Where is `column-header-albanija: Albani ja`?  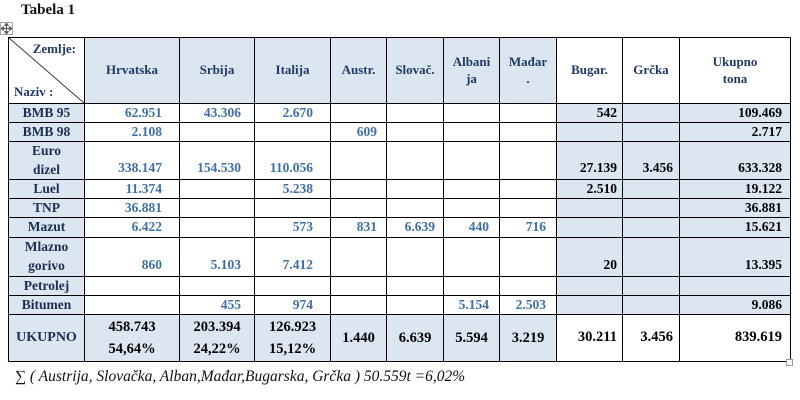
column-header-albanija: Albani ja is located at coordinates (471, 70).